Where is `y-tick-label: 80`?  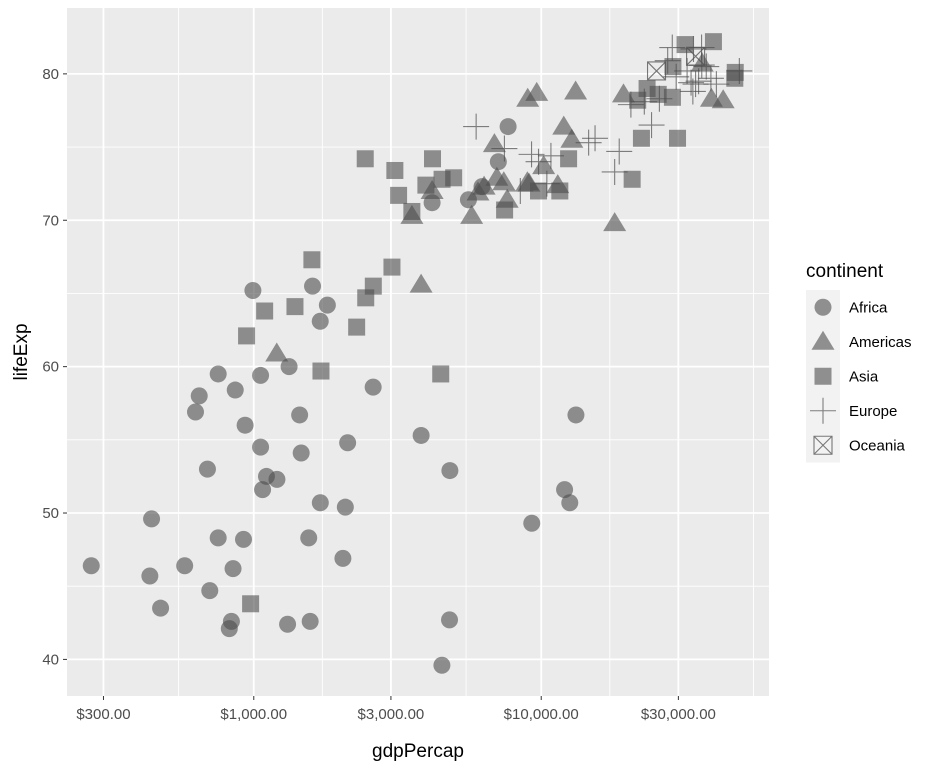 y-tick-label: 80 is located at coordinates (50, 74).